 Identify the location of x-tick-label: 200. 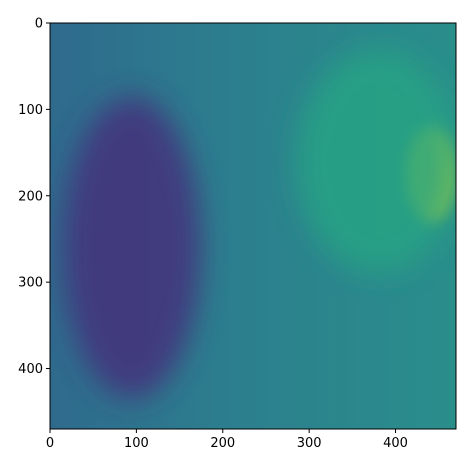
(222, 443).